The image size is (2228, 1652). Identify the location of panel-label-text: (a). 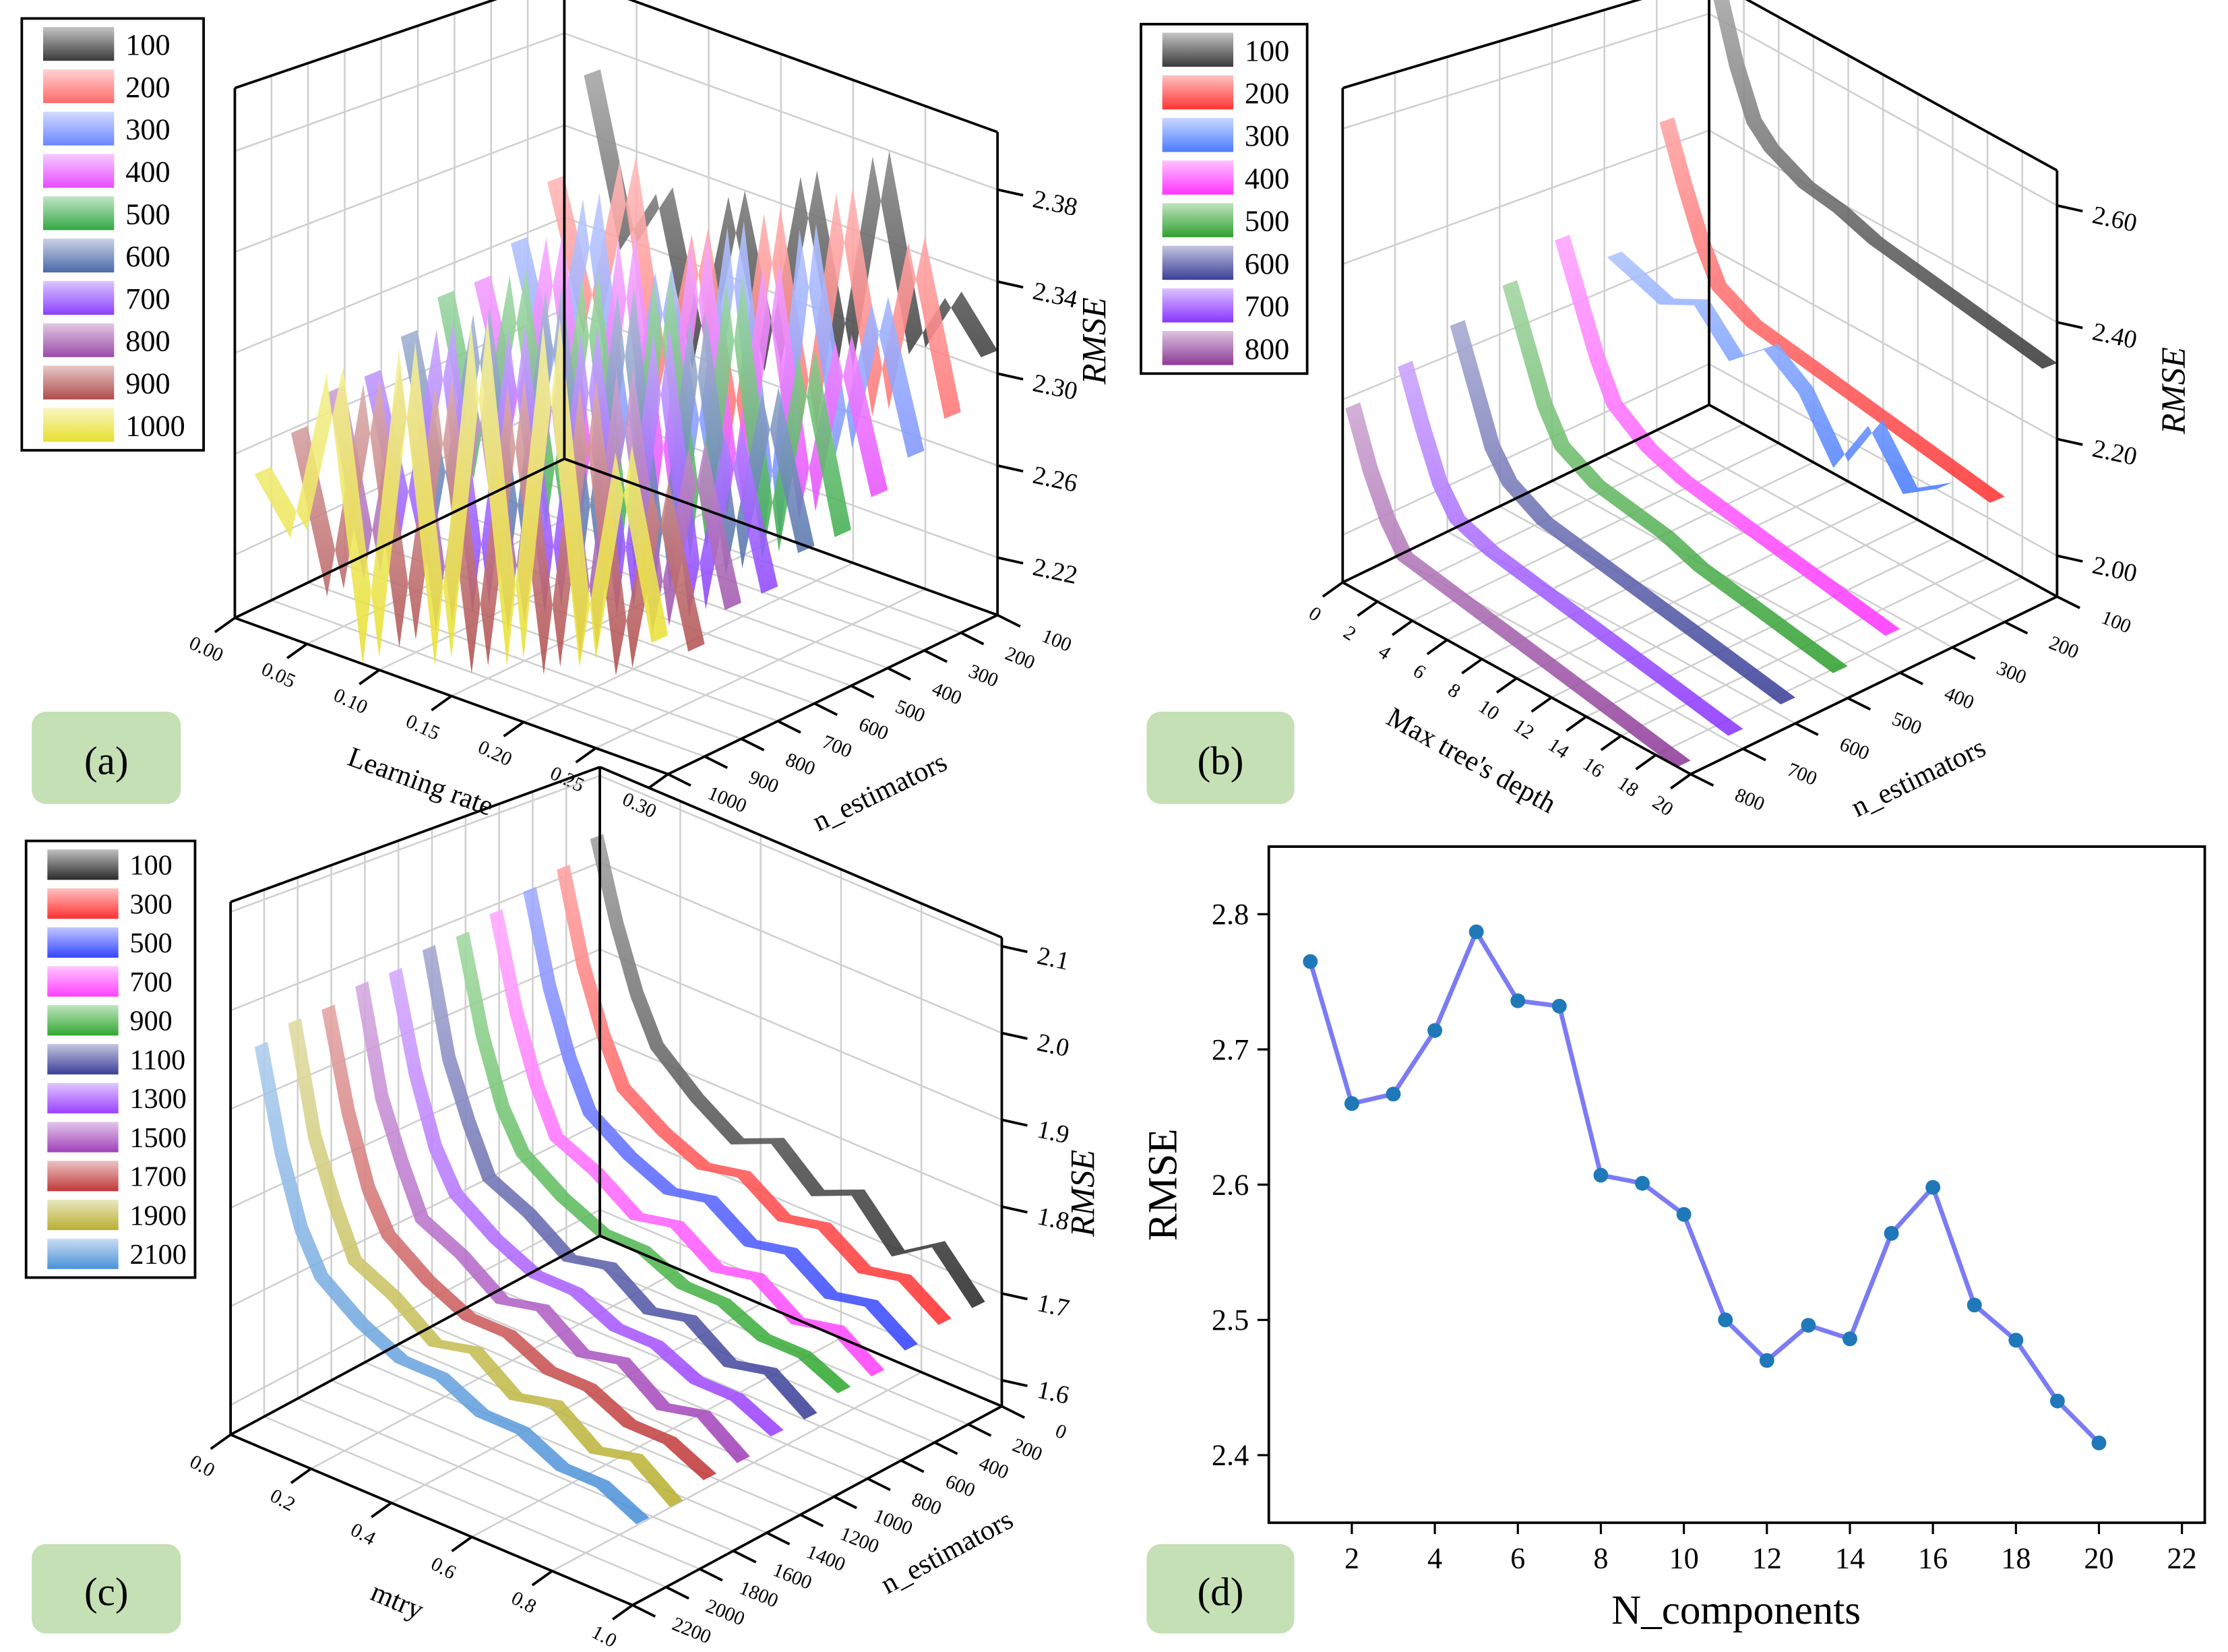
(106, 761).